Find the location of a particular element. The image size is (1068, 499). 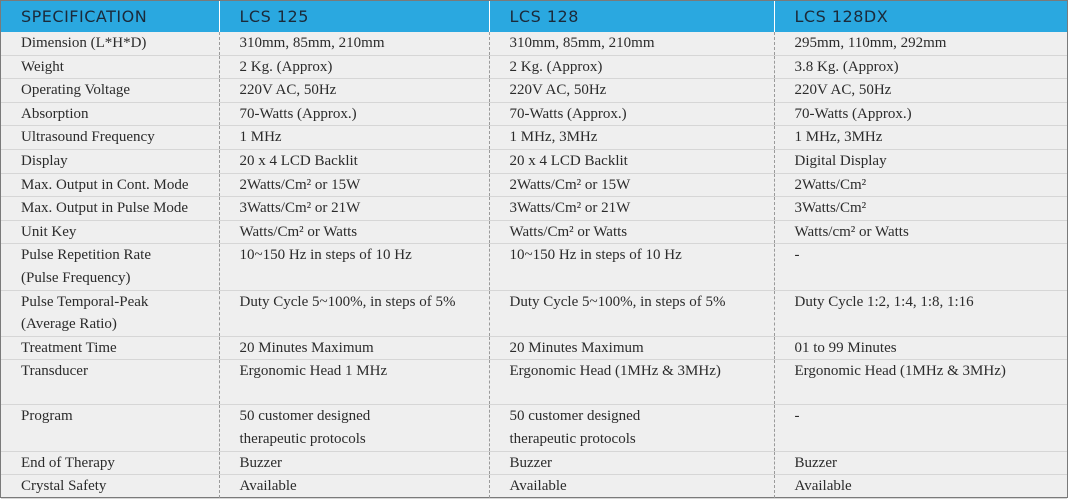

spec-label: Ultrasound Frequency is located at coordinates (110, 137).